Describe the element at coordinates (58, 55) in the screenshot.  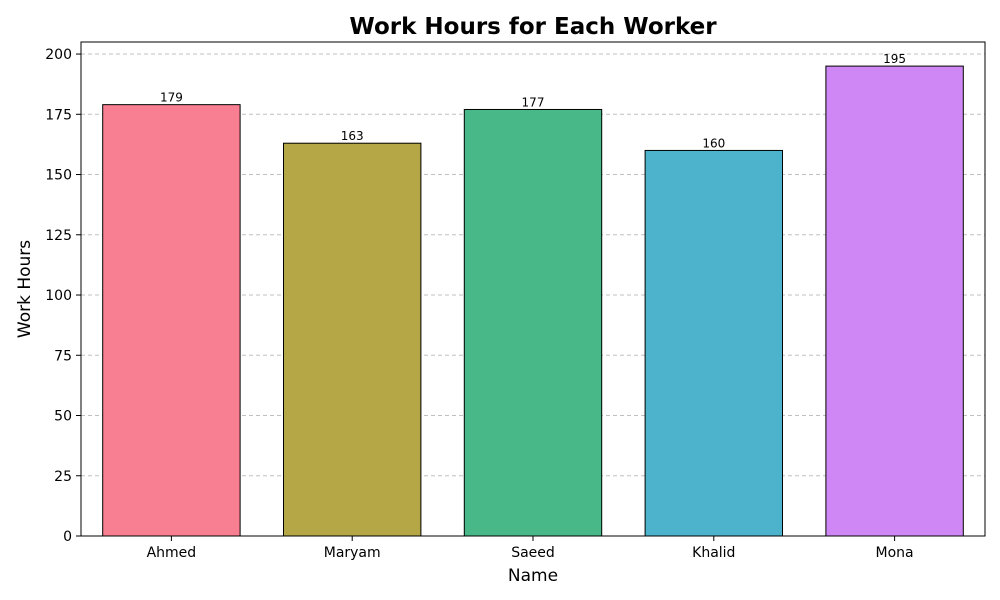
I see `y-tick-label: 200` at that location.